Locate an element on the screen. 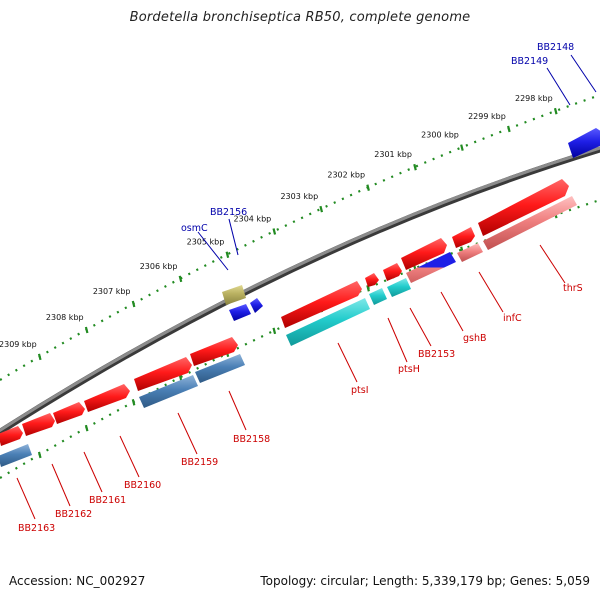 The width and height of the screenshot is (600, 600). label-BB2163: BB2163 is located at coordinates (36, 528).